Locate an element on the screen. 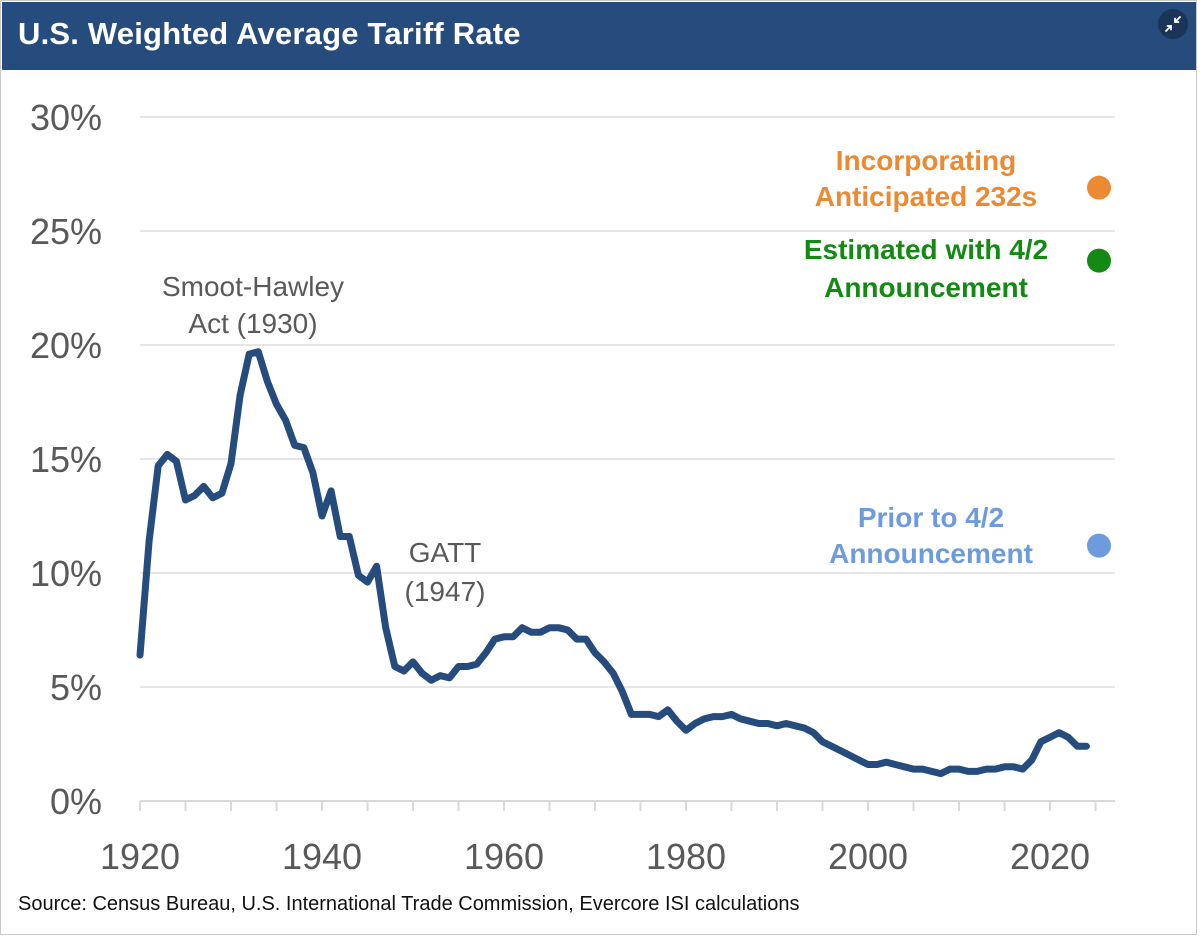 The width and height of the screenshot is (1200, 938). estimated-4-2-label: Estimated with 4/2 is located at coordinates (926, 249).